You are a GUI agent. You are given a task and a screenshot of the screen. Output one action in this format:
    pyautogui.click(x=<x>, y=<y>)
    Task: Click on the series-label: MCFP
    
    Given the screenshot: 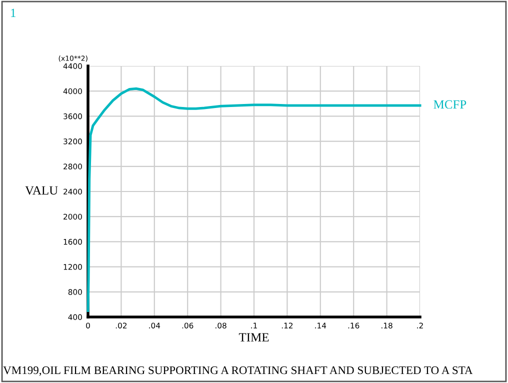 What is the action you would take?
    pyautogui.click(x=450, y=104)
    